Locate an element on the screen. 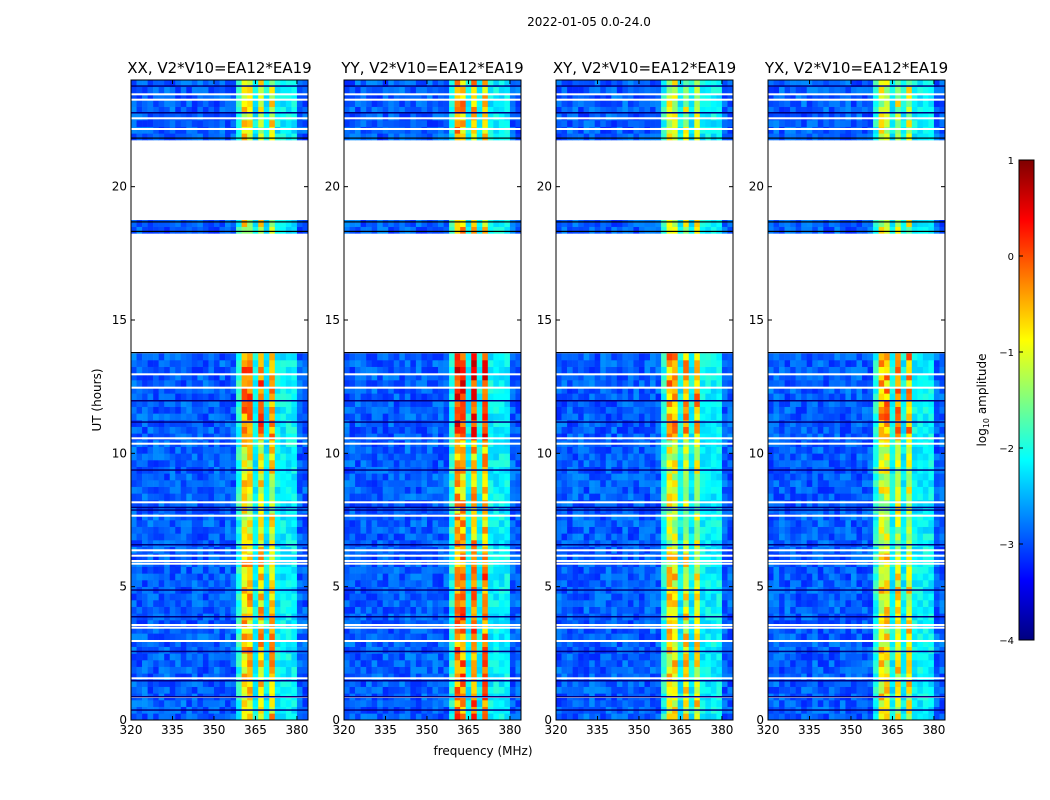 The height and width of the screenshot is (800, 1050). low-amplitude-line is located at coordinates (432, 510).